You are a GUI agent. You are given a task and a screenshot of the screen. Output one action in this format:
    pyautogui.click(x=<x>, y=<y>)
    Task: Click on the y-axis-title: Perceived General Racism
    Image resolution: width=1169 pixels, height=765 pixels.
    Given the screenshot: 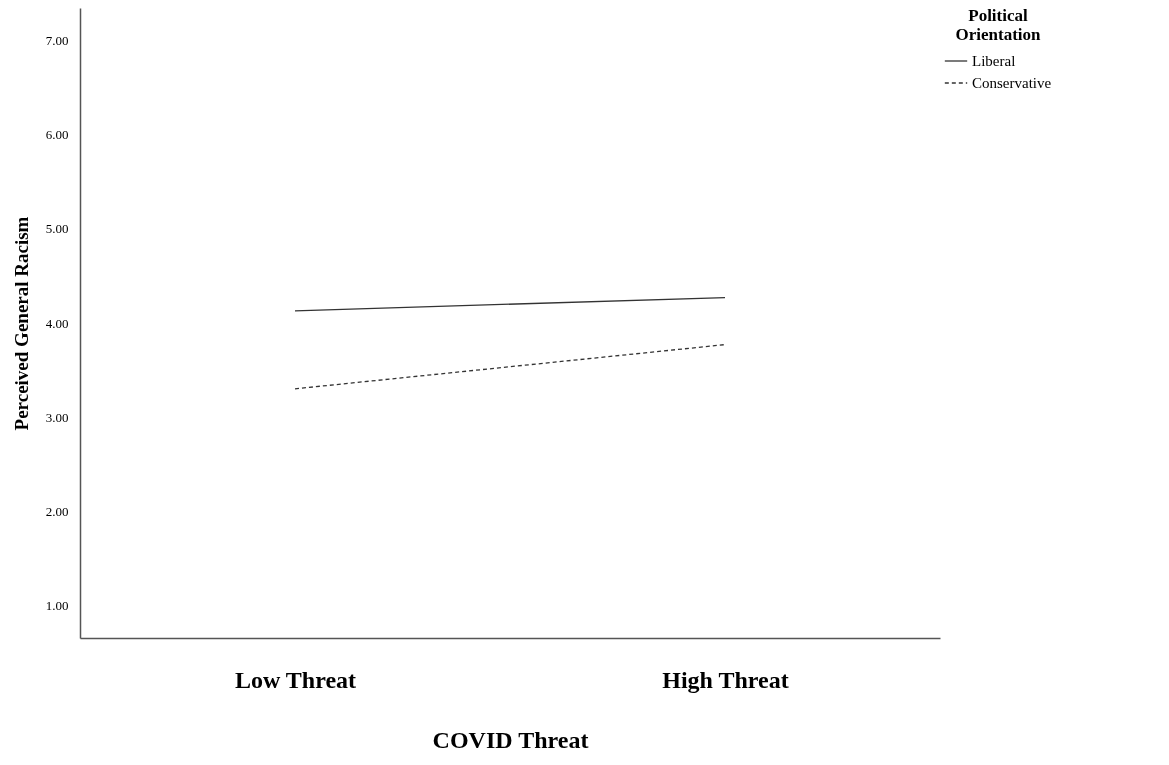 What is the action you would take?
    pyautogui.click(x=21, y=323)
    